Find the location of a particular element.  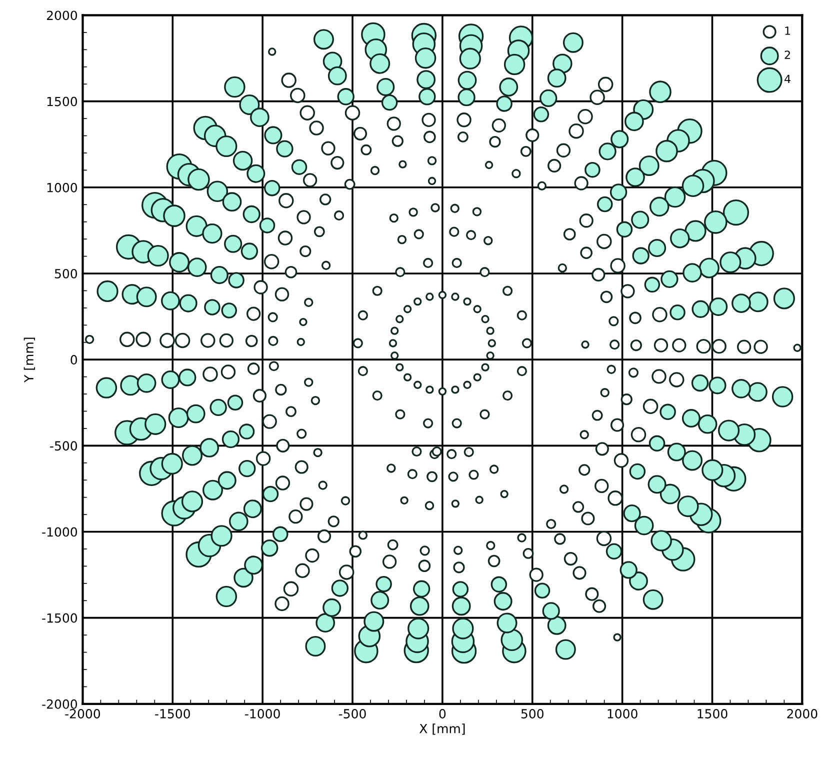

legend-label: 2 is located at coordinates (787, 54).